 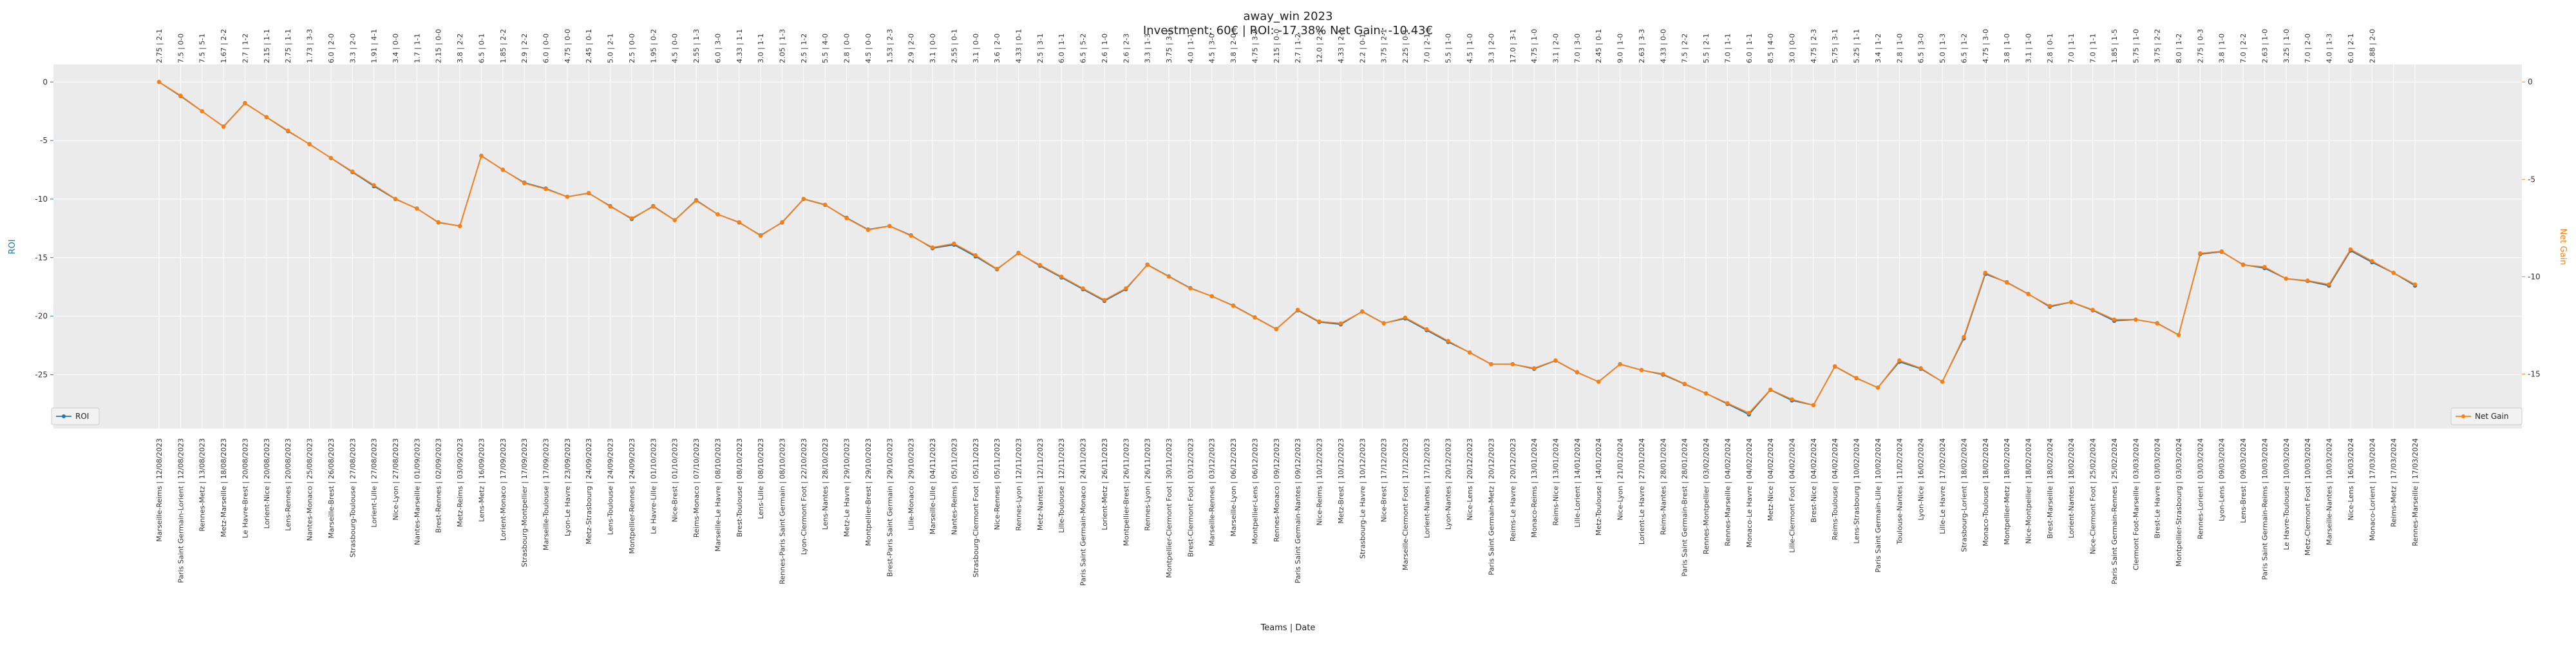 What do you see at coordinates (44, 228) in the screenshot?
I see `left-y-ticks: 0 -5 -10 -15 -20 -25` at bounding box center [44, 228].